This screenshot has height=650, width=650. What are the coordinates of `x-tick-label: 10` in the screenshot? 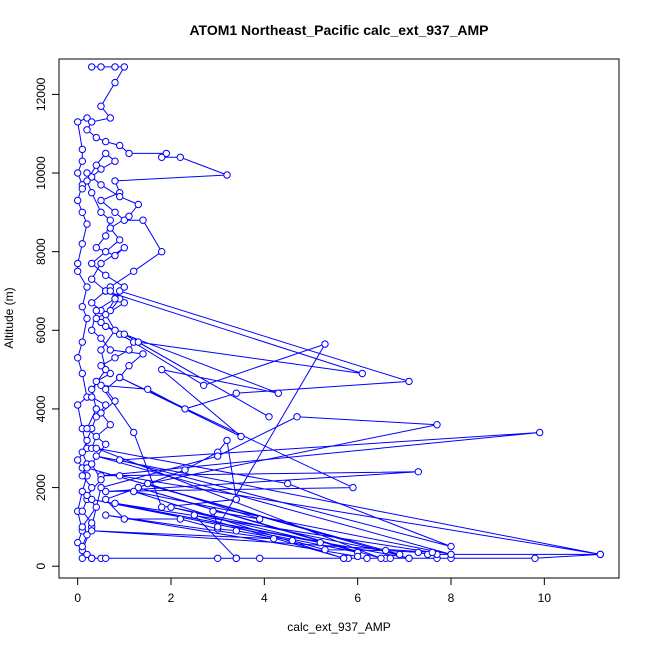 It's located at (545, 598).